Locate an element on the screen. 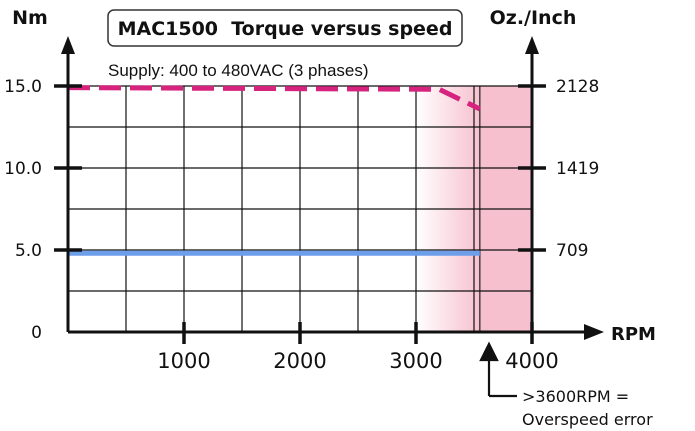 The width and height of the screenshot is (695, 431). y-tick-label-left: 5.0 is located at coordinates (28, 251).